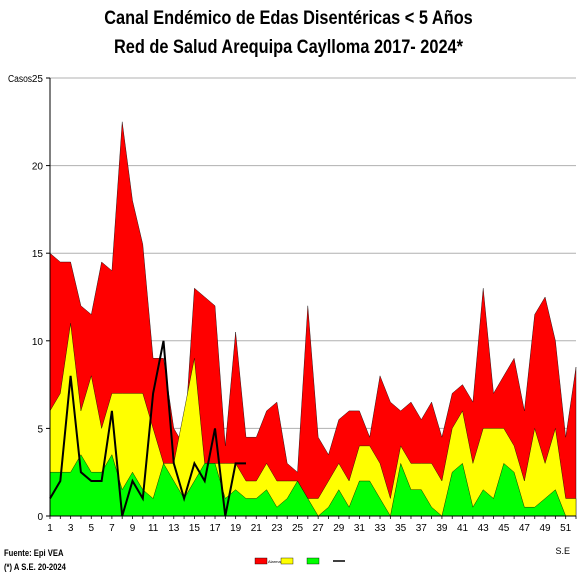  Describe the element at coordinates (504, 528) in the screenshot. I see `x-tick-label-45: 45` at that location.